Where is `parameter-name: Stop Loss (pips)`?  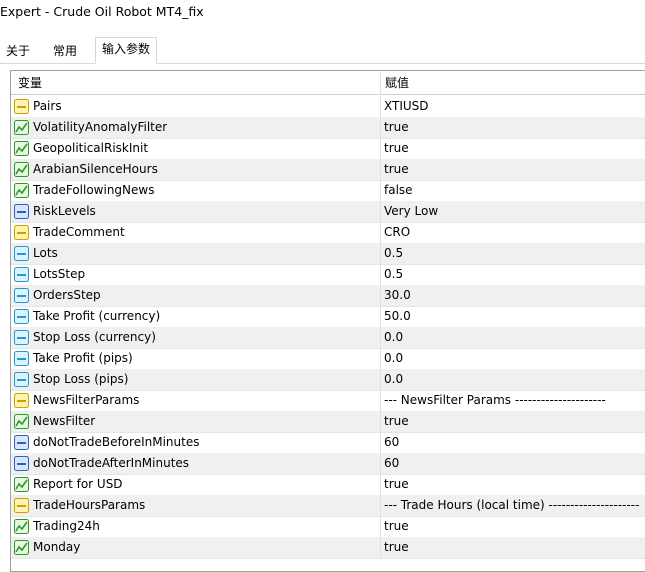 parameter-name: Stop Loss (pips) is located at coordinates (81, 379).